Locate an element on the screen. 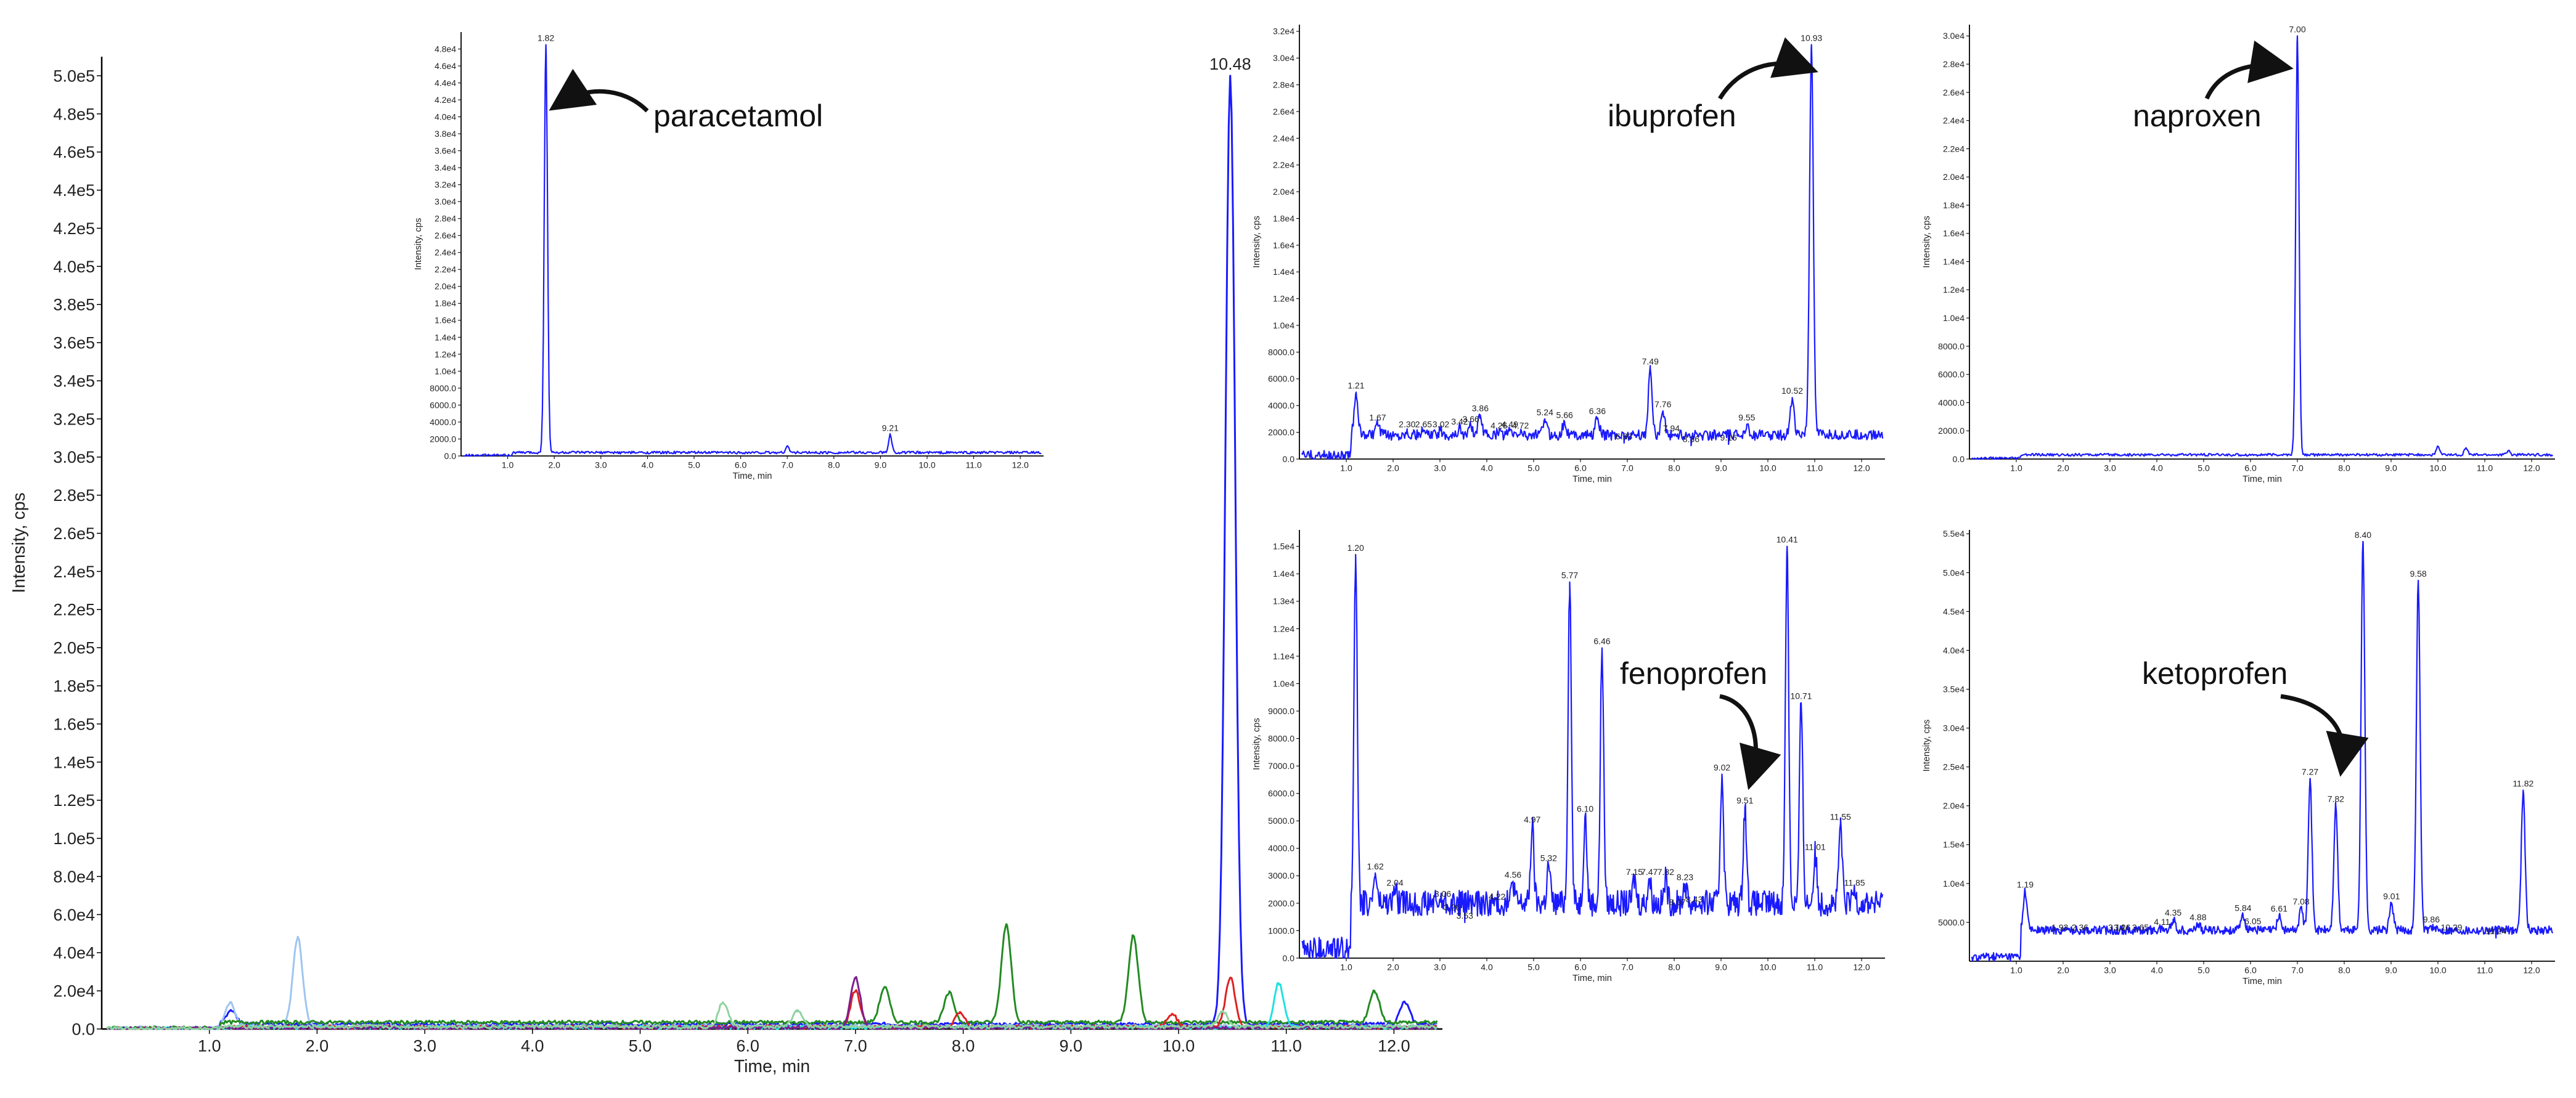 The image size is (2576, 1098). y-tick-label: 1.6e4 is located at coordinates (1954, 233).